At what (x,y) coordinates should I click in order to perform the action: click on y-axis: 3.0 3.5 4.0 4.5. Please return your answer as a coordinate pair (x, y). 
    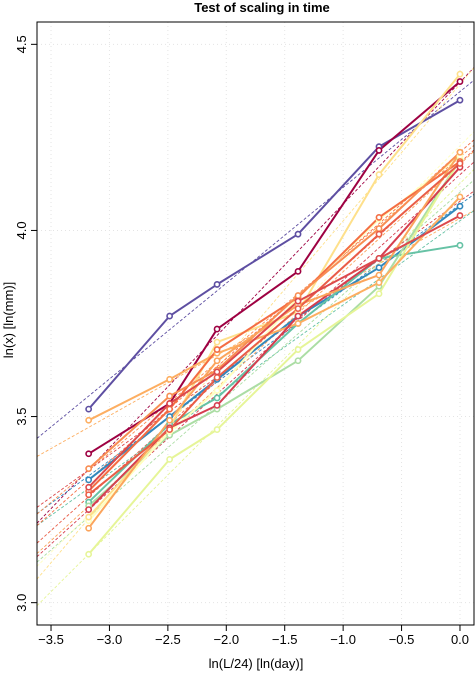
    Looking at the image, I should click on (25, 323).